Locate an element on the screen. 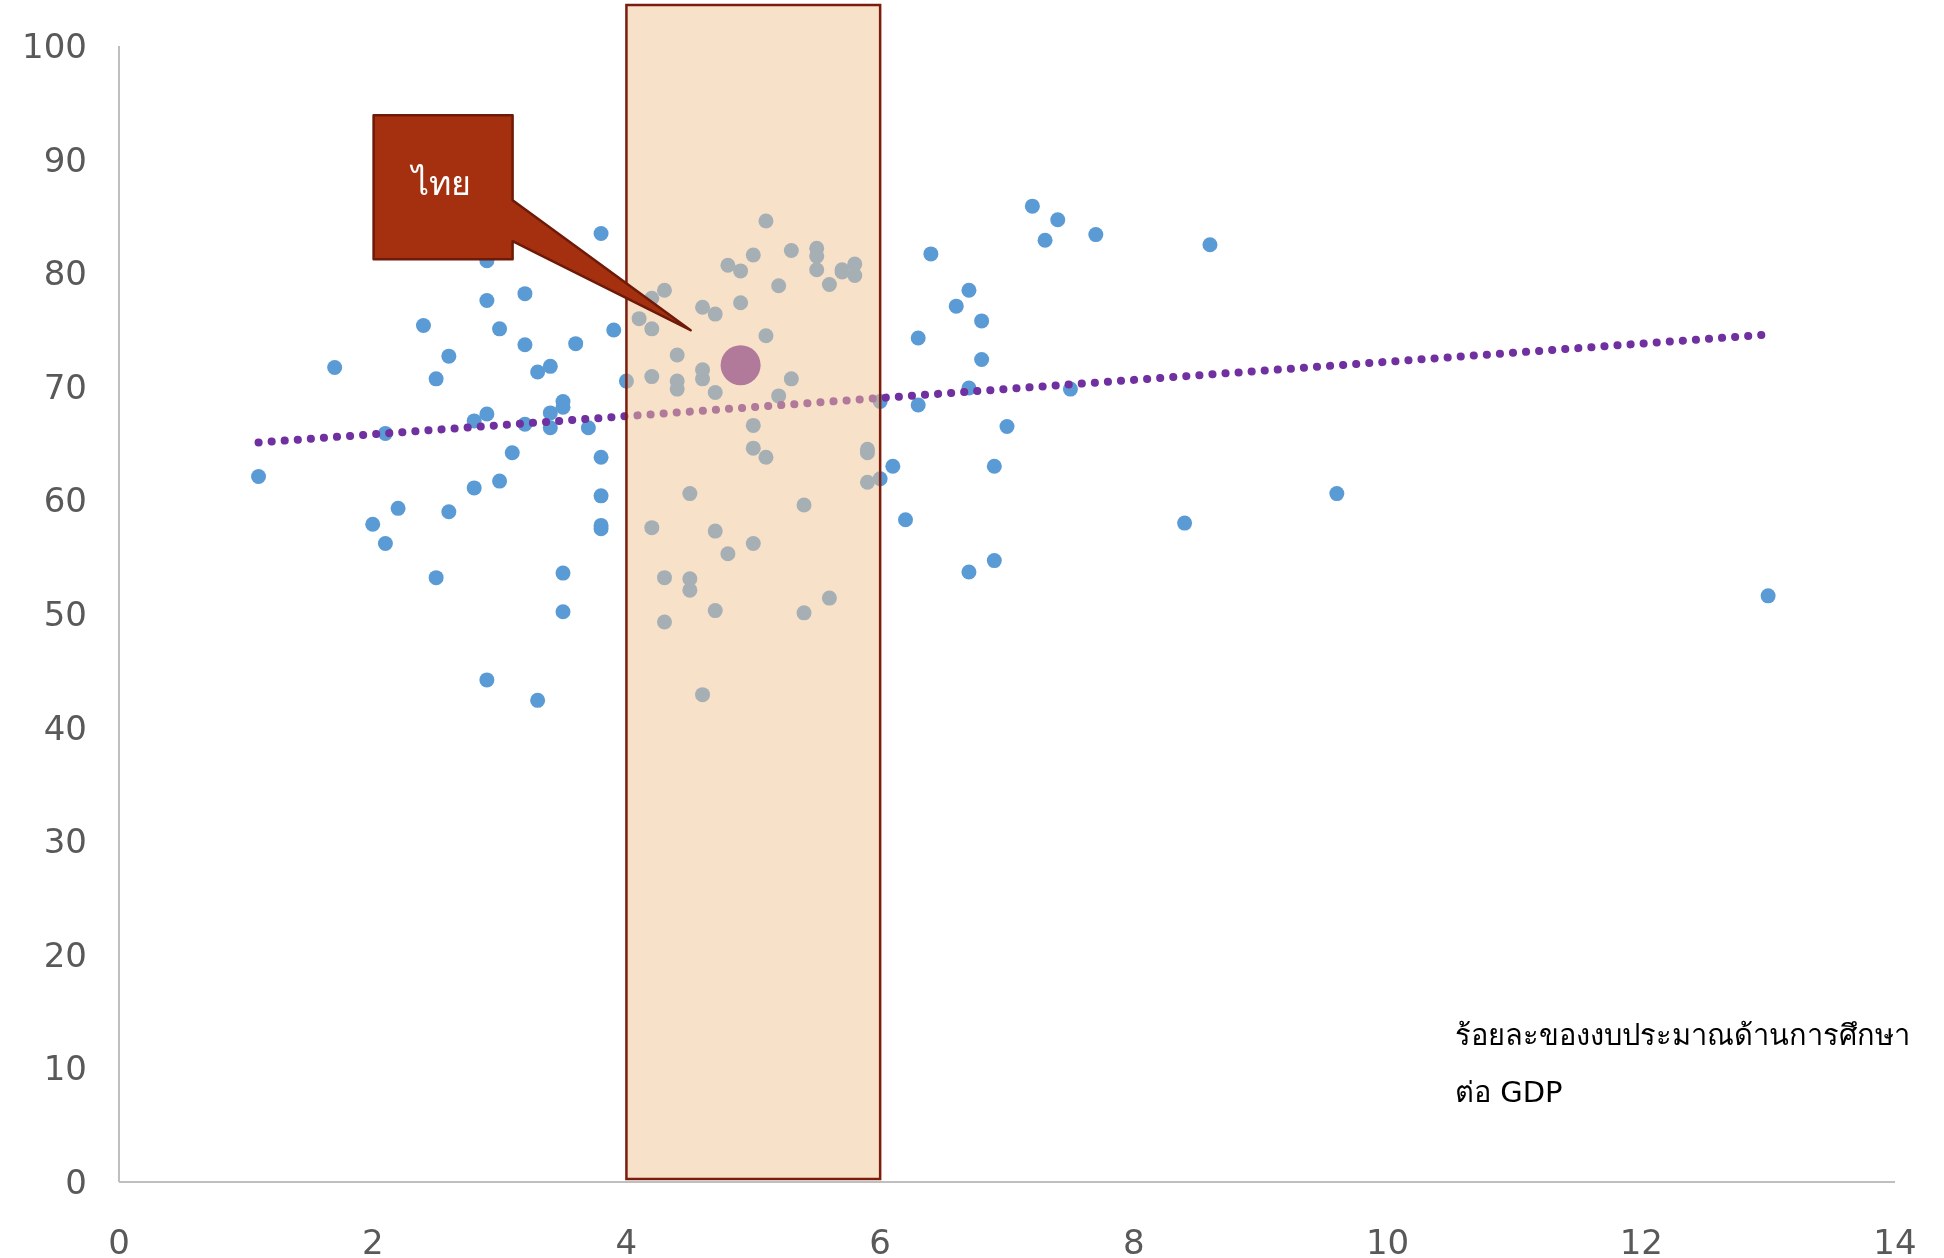  x-tick-label: 0 is located at coordinates (119, 1240).